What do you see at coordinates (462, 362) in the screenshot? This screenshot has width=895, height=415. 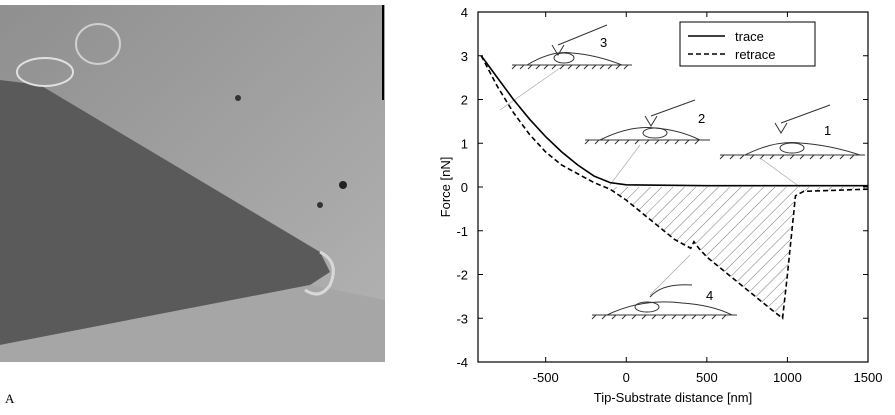 I see `y-tick-label: -4` at bounding box center [462, 362].